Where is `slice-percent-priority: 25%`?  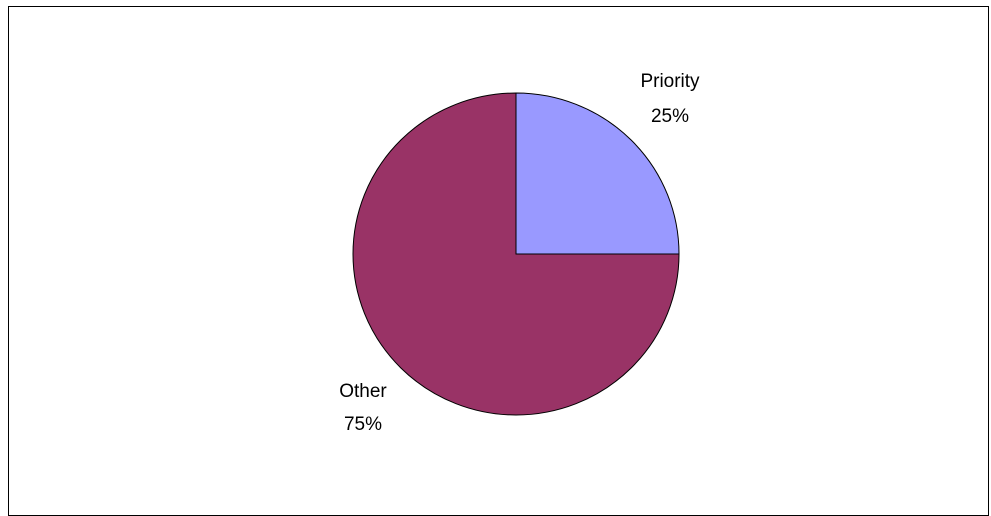 slice-percent-priority: 25% is located at coordinates (670, 116).